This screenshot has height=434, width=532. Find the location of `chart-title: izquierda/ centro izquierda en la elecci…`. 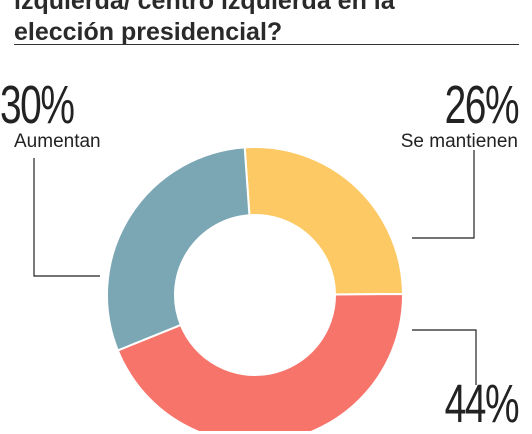

chart-title: izquierda/ centro izquierda en la elecci… is located at coordinates (269, 24).